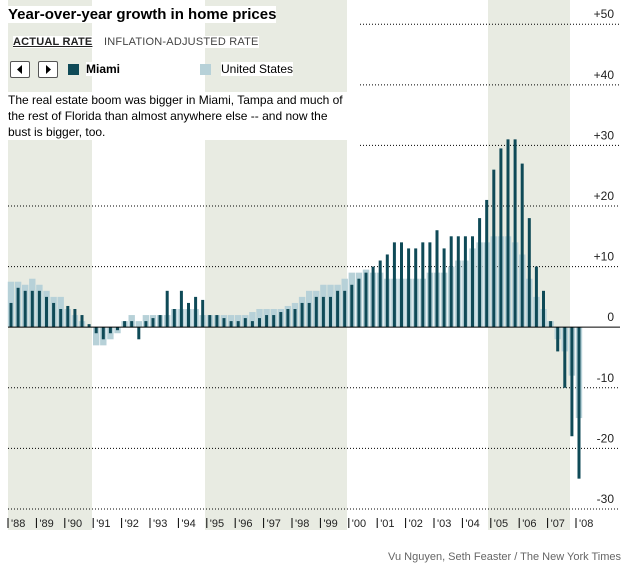  I want to click on legend-swatch, so click(73, 69).